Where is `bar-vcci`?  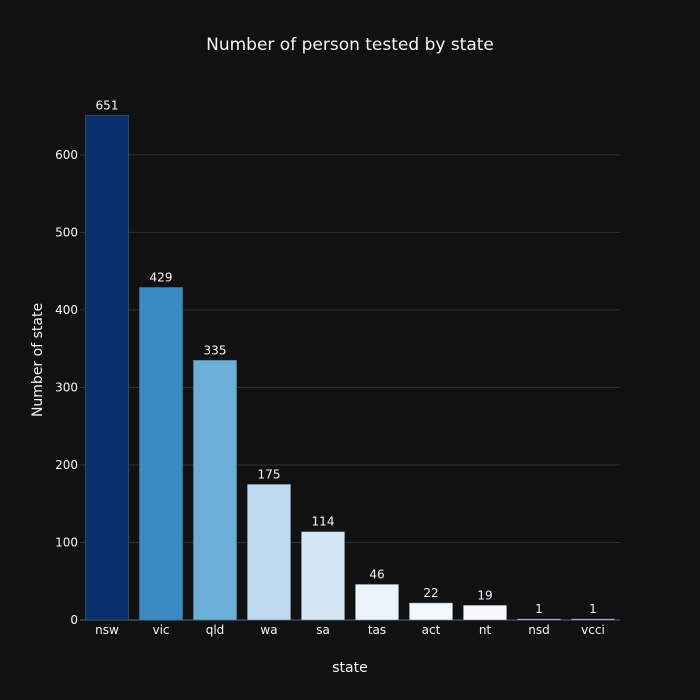
bar-vcci is located at coordinates (593, 619).